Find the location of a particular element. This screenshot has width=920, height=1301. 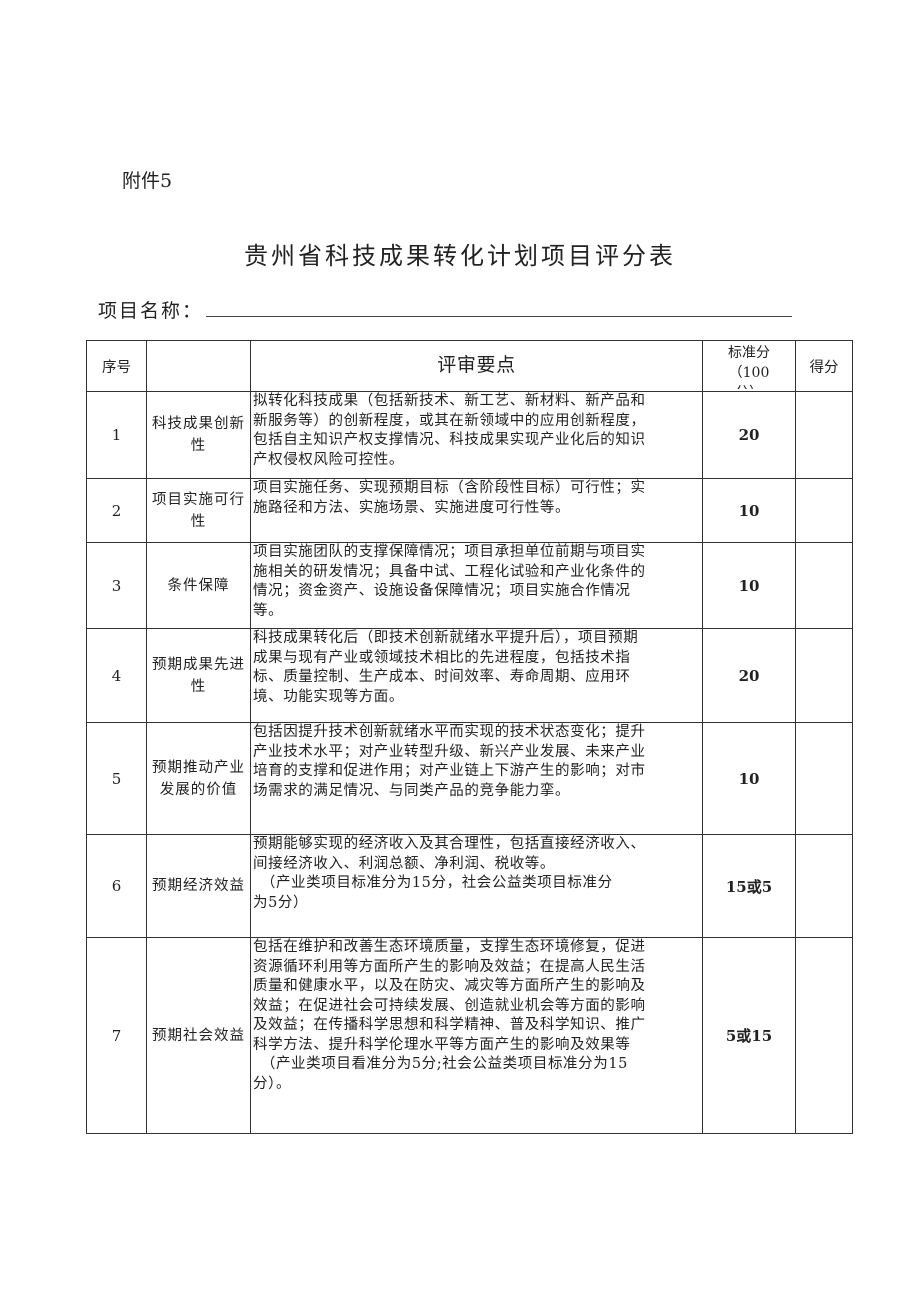

criteria-line: 培育的支撑和促进作用；对产业链上下游产生的影响；对市 is located at coordinates (449, 771).